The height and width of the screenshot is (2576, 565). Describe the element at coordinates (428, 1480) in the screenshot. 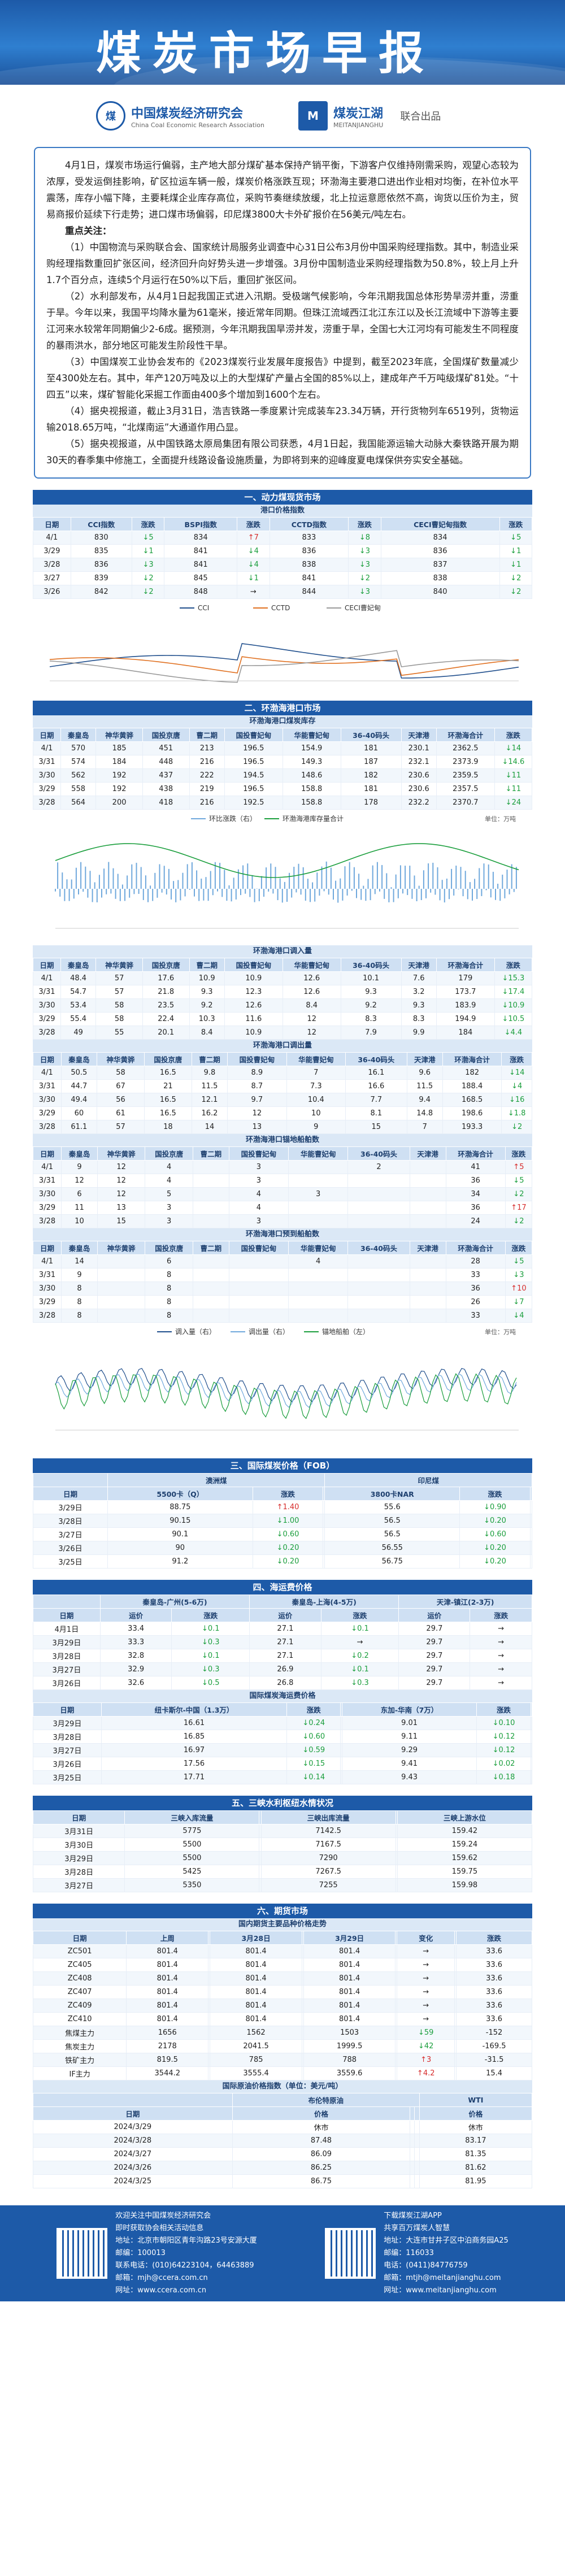

I see `group-header: 印尼煤` at that location.